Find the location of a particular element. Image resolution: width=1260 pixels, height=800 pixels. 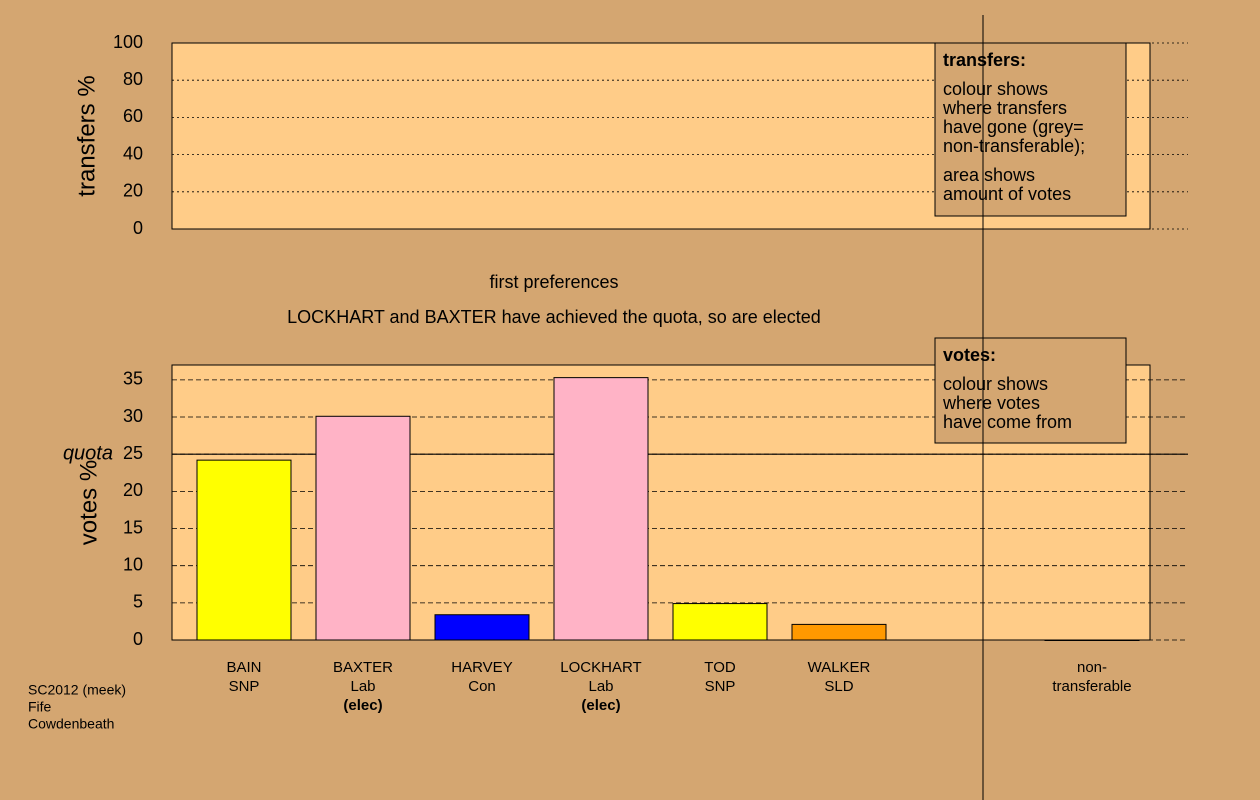

y-axis-label: votes % is located at coordinates (88, 502).